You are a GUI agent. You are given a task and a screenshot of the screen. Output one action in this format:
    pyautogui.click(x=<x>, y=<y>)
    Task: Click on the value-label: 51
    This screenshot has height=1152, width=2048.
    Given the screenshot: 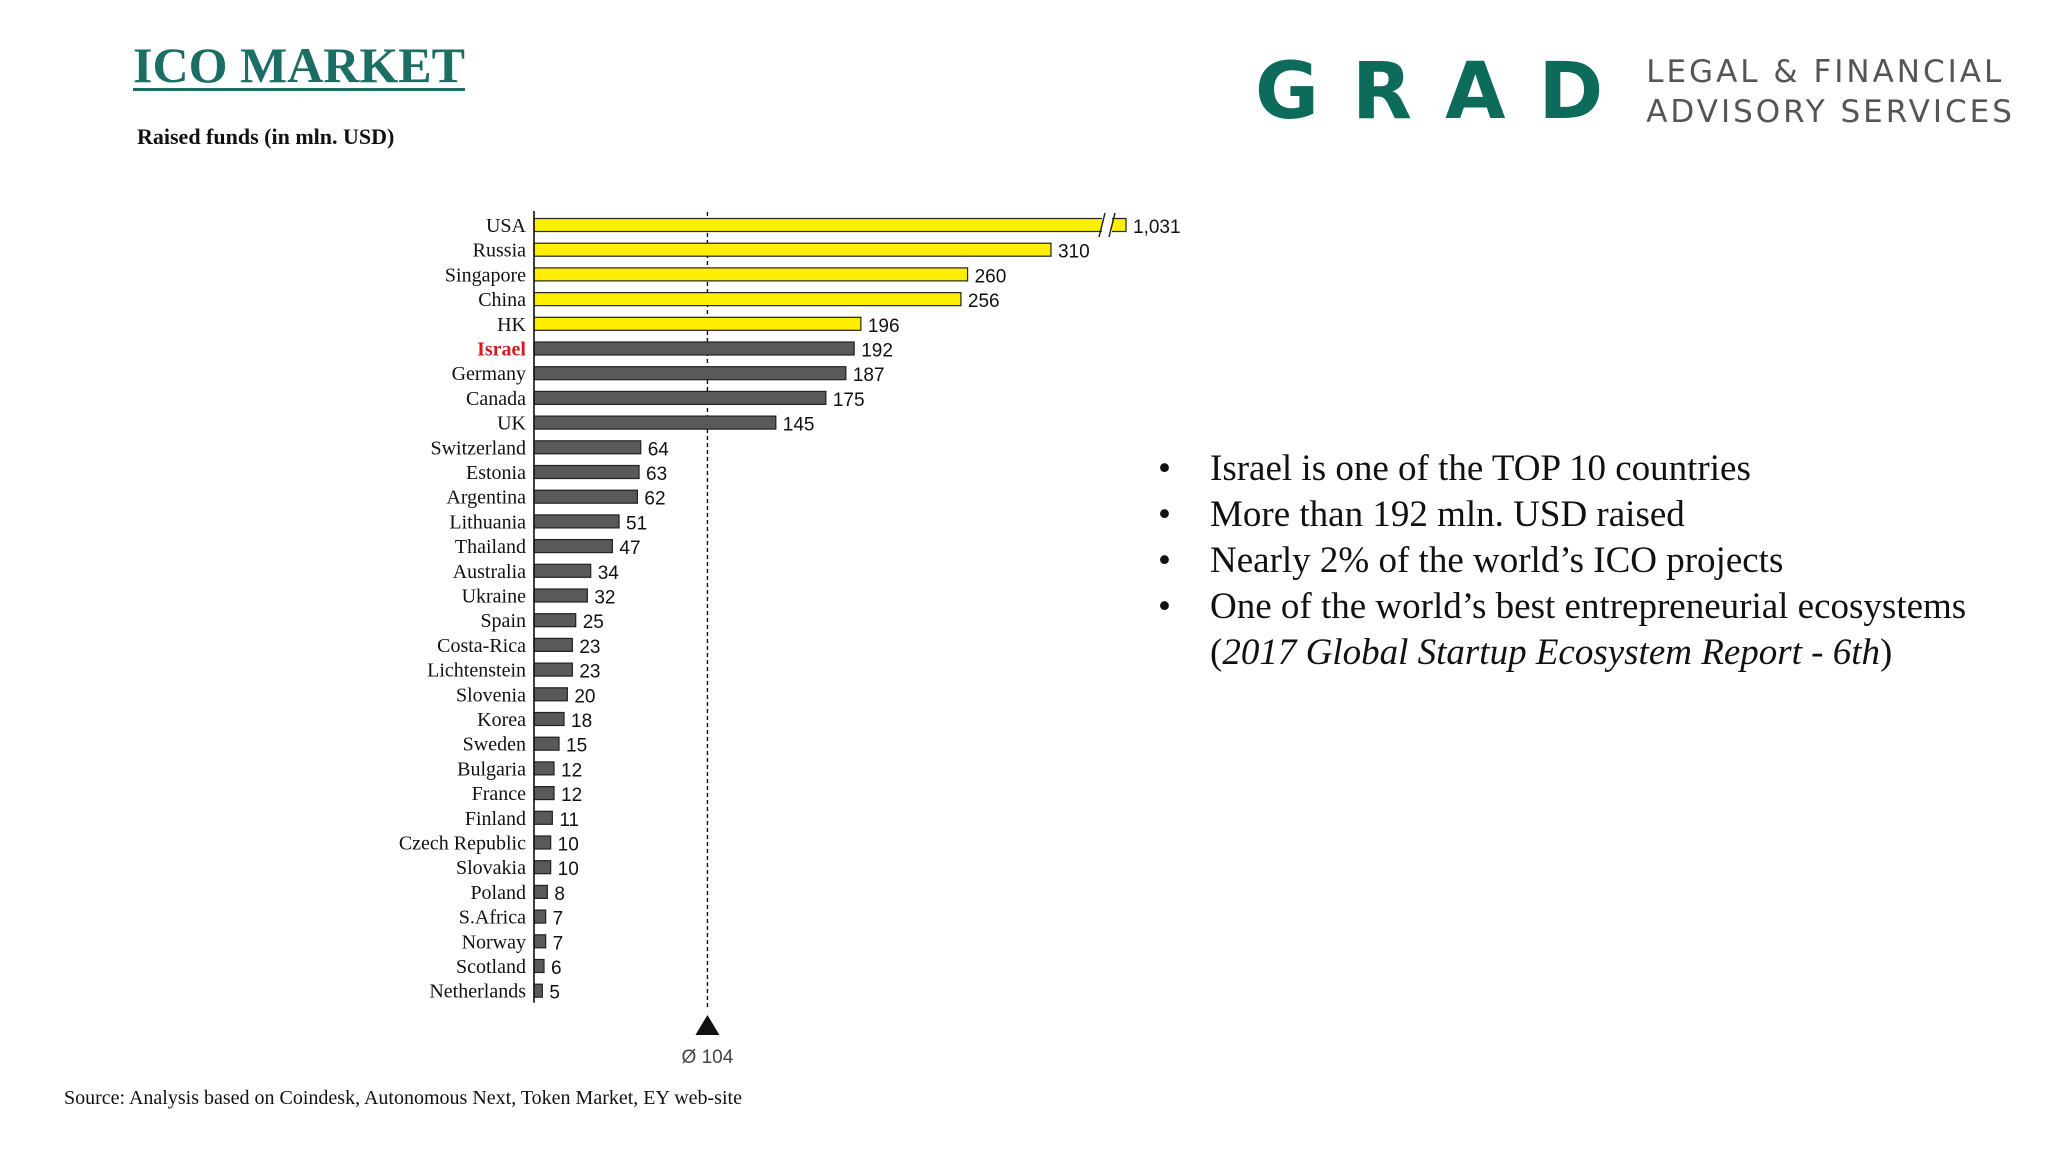 What is the action you would take?
    pyautogui.click(x=636, y=523)
    